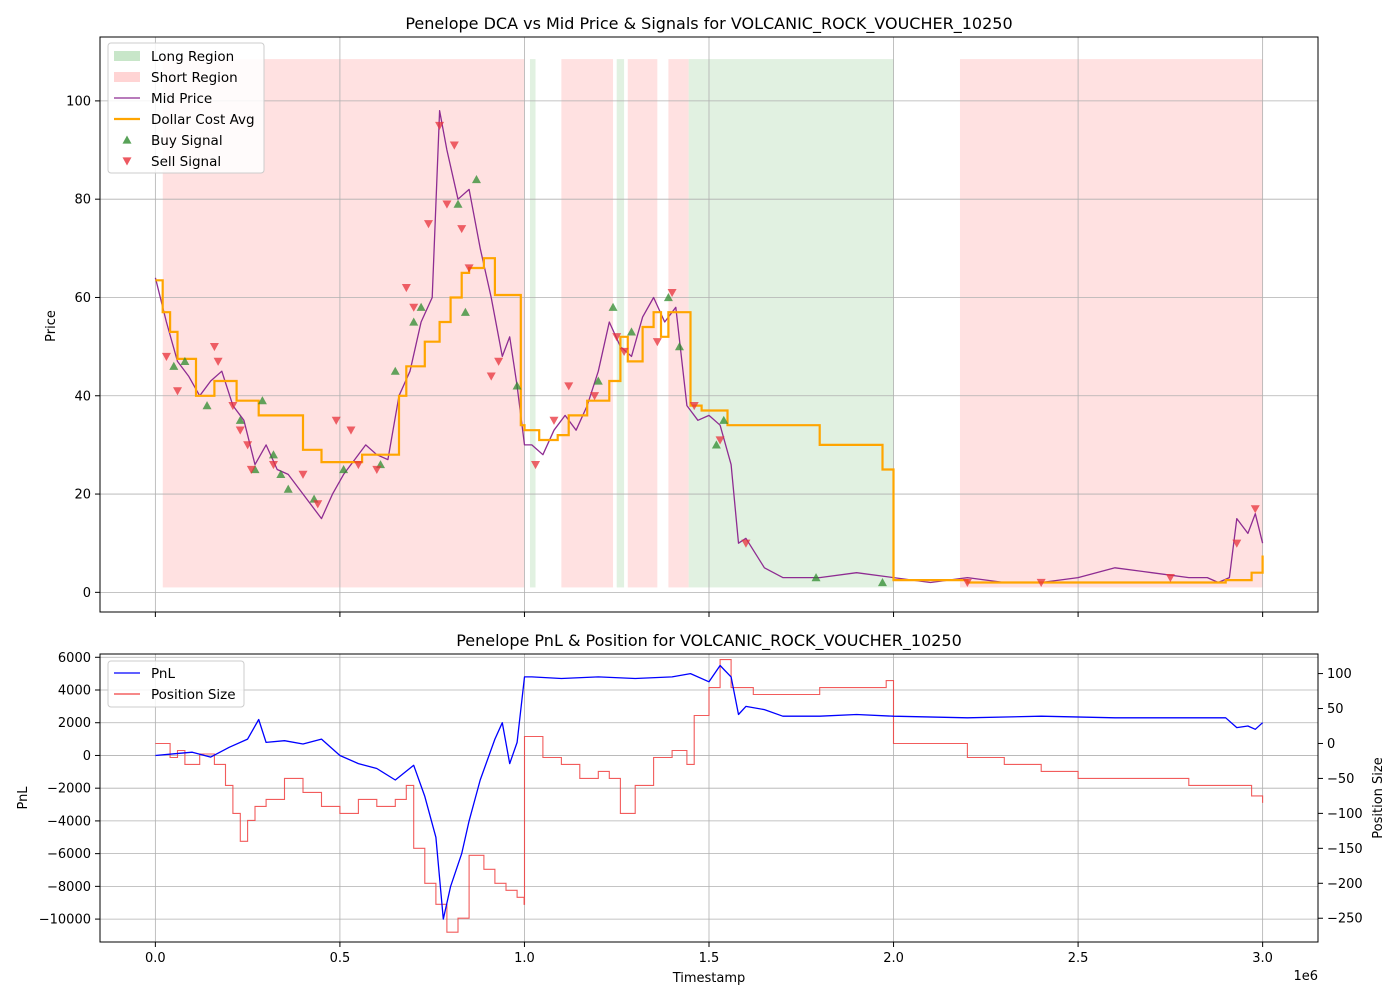  Describe the element at coordinates (340, 958) in the screenshot. I see `x-tick-label: 0.5` at that location.